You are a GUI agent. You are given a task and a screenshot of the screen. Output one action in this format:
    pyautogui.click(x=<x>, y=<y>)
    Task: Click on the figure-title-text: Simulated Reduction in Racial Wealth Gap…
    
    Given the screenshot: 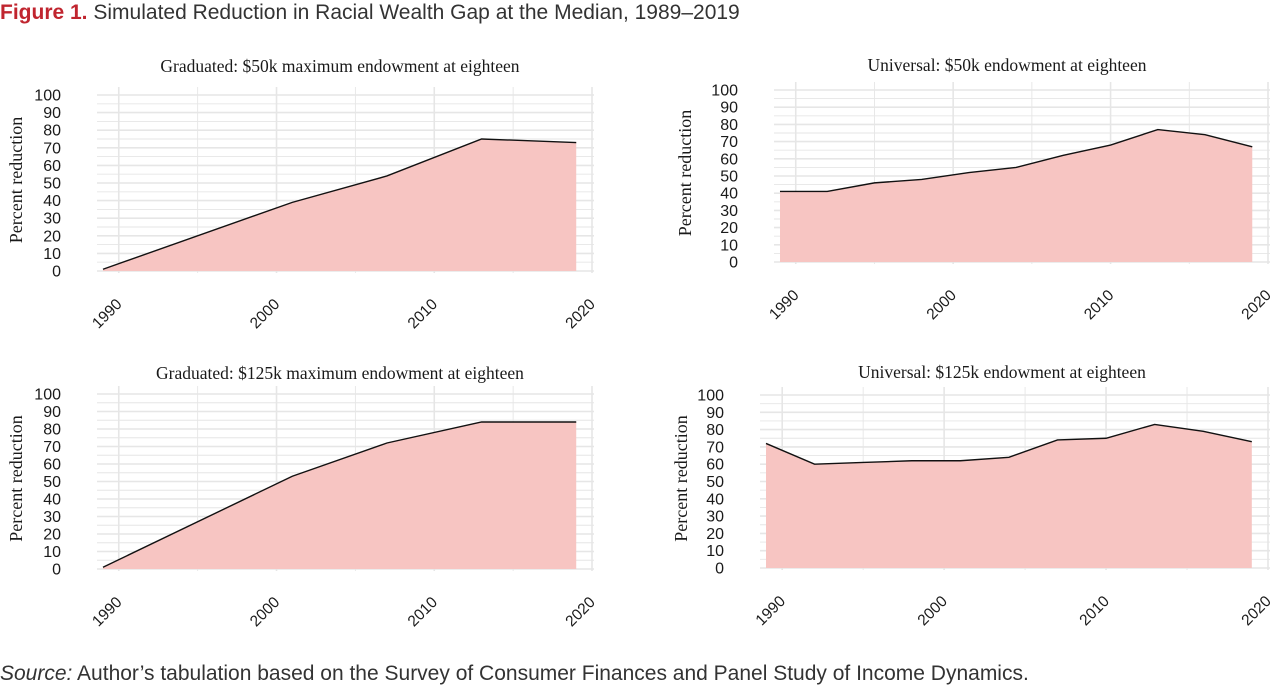 What is the action you would take?
    pyautogui.click(x=416, y=12)
    